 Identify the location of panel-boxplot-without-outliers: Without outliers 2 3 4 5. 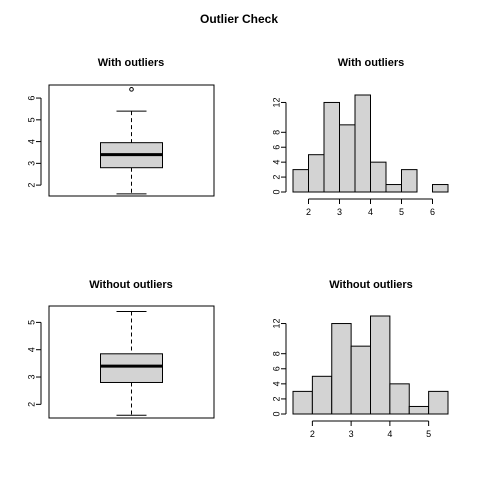
(120, 349).